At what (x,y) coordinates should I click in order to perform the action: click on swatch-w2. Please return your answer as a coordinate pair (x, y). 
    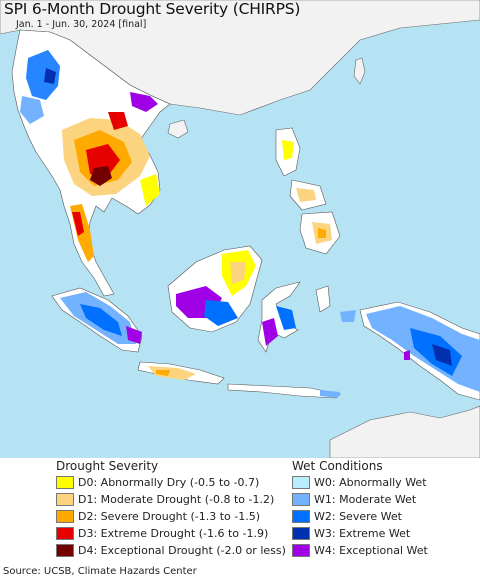
    Looking at the image, I should click on (301, 516).